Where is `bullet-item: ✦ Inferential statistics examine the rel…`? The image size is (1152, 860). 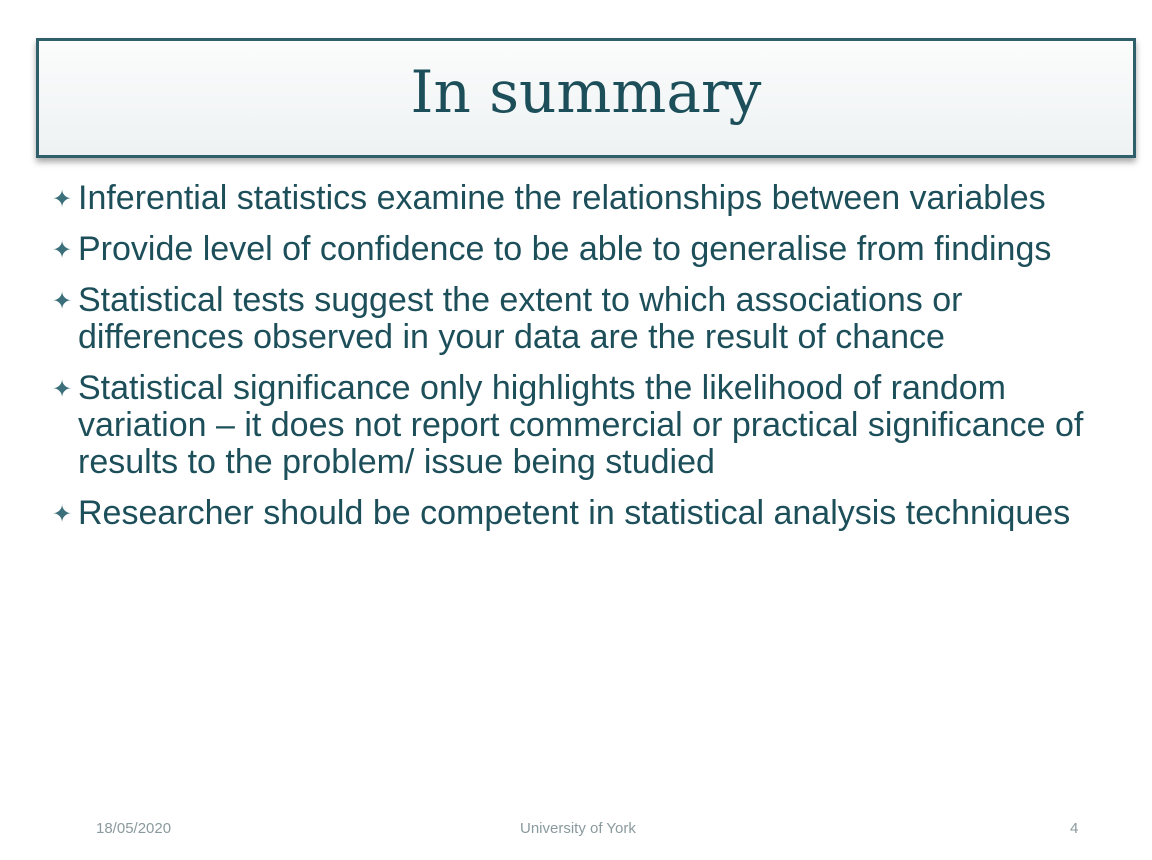 bullet-item: ✦ Inferential statistics examine the rel… is located at coordinates (592, 198).